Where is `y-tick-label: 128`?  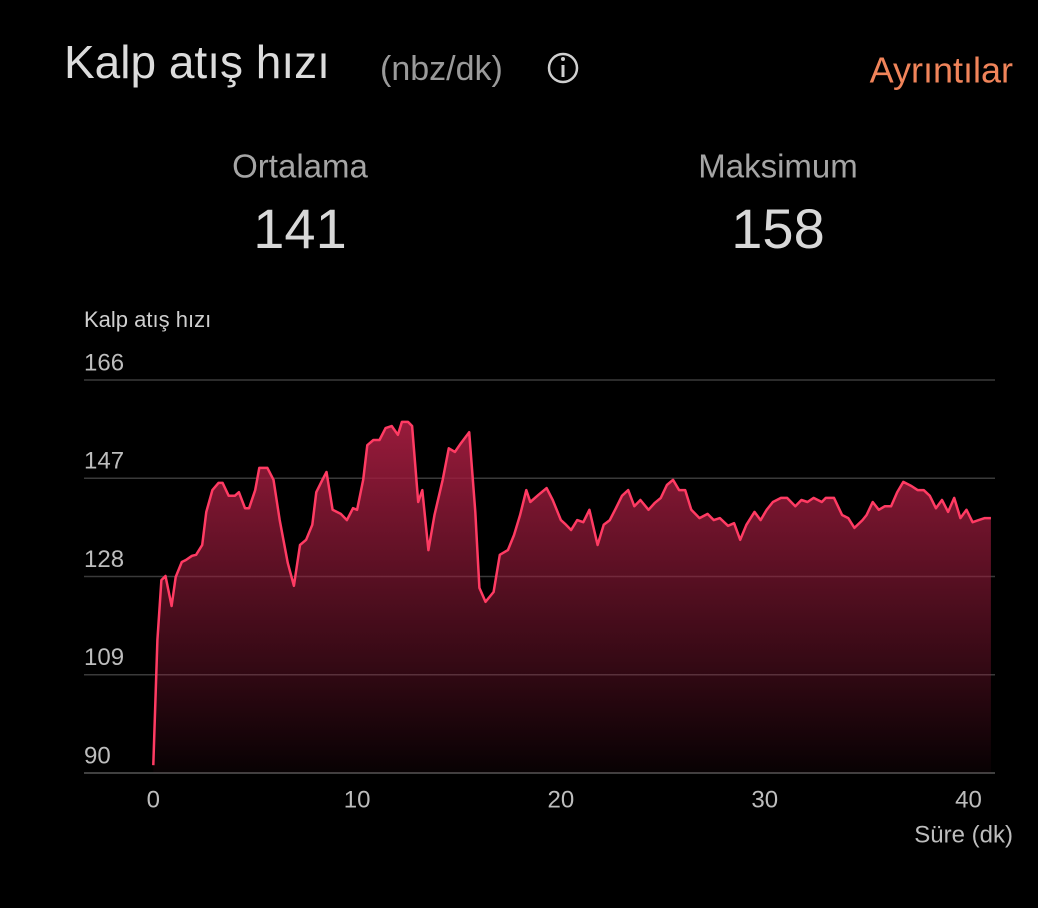
y-tick-label: 128 is located at coordinates (104, 559).